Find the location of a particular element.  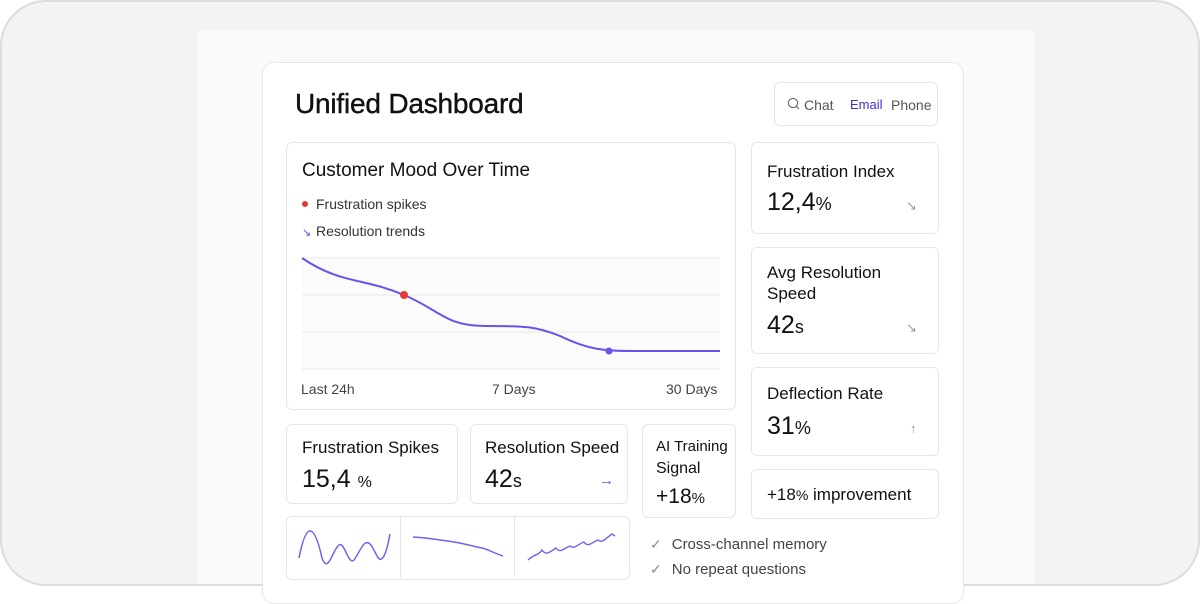

search-icon is located at coordinates (794, 106).